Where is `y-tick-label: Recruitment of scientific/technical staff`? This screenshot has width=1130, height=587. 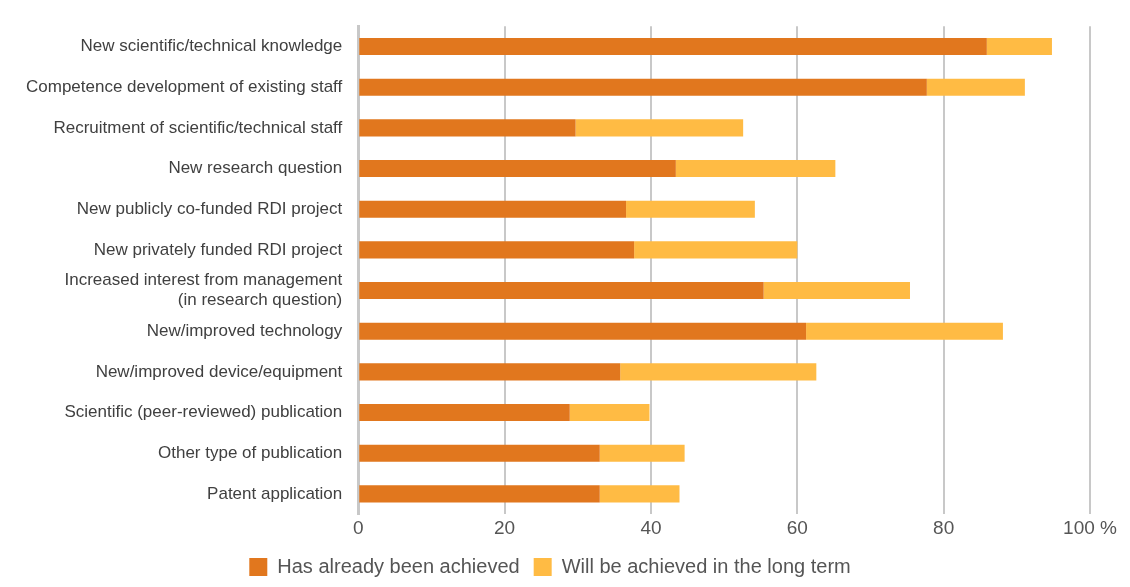
y-tick-label: Recruitment of scientific/technical staff is located at coordinates (198, 127).